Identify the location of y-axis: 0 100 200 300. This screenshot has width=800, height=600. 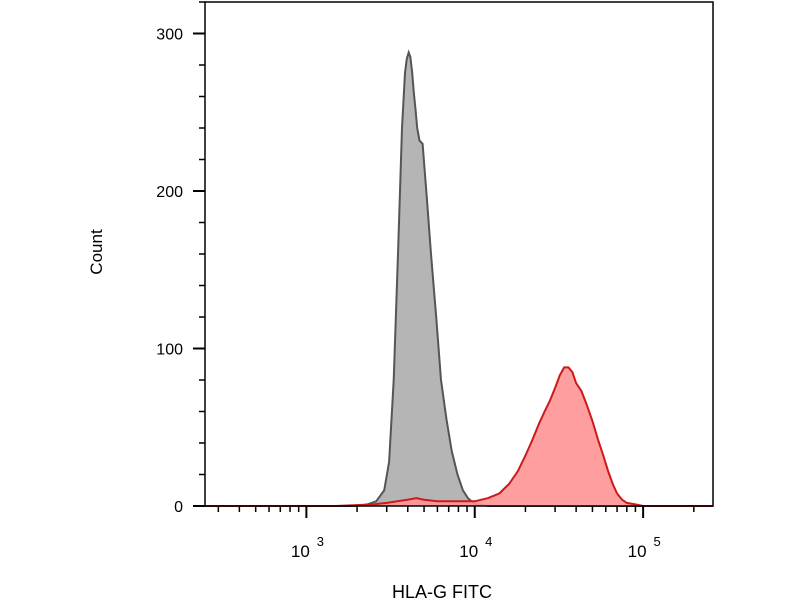
(180, 258).